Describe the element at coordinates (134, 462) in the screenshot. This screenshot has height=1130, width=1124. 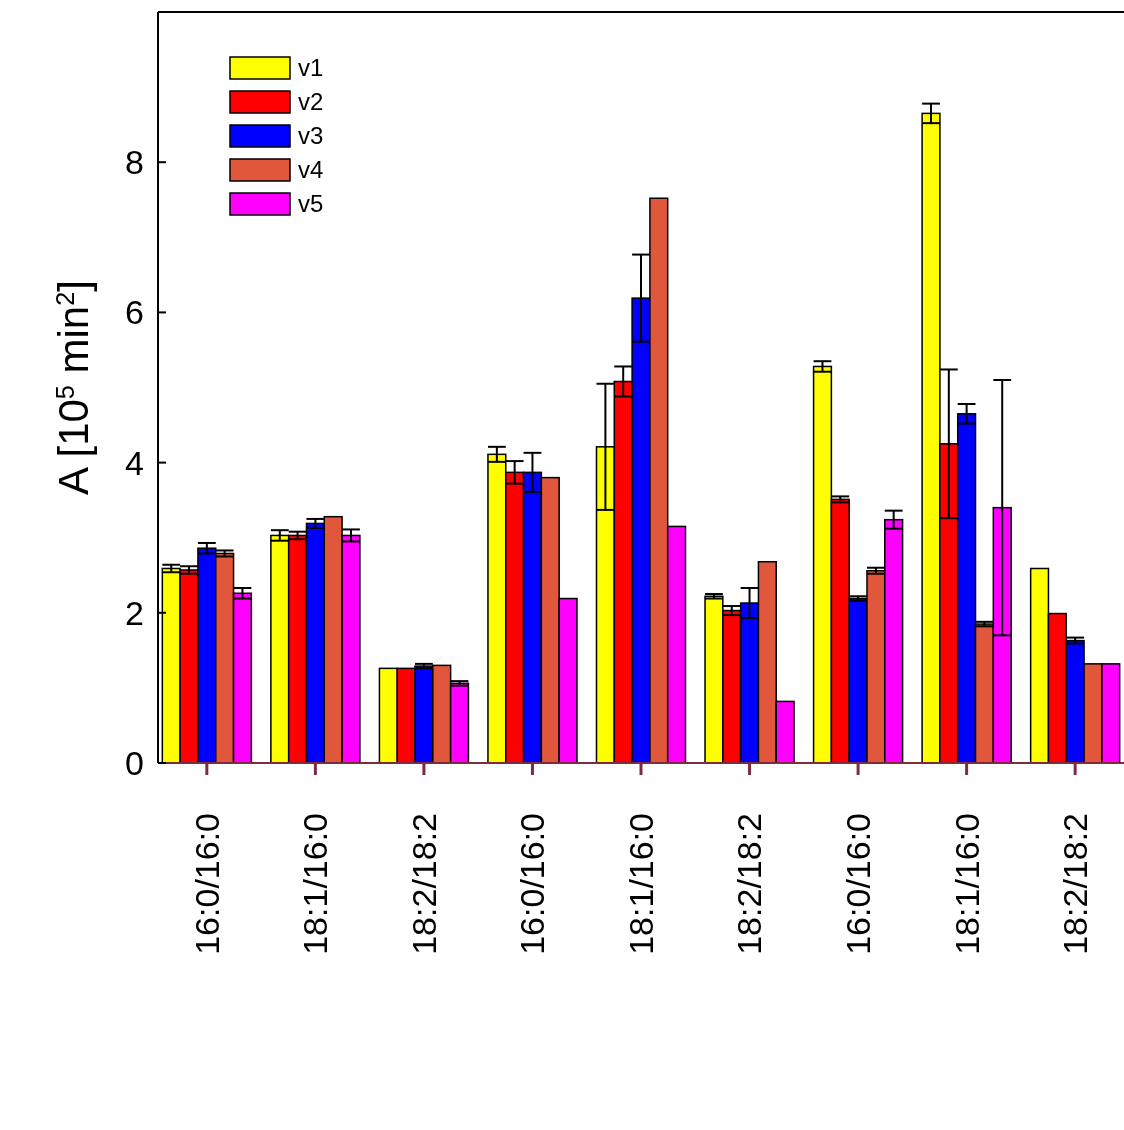
I see `y-tick-label: 4` at that location.